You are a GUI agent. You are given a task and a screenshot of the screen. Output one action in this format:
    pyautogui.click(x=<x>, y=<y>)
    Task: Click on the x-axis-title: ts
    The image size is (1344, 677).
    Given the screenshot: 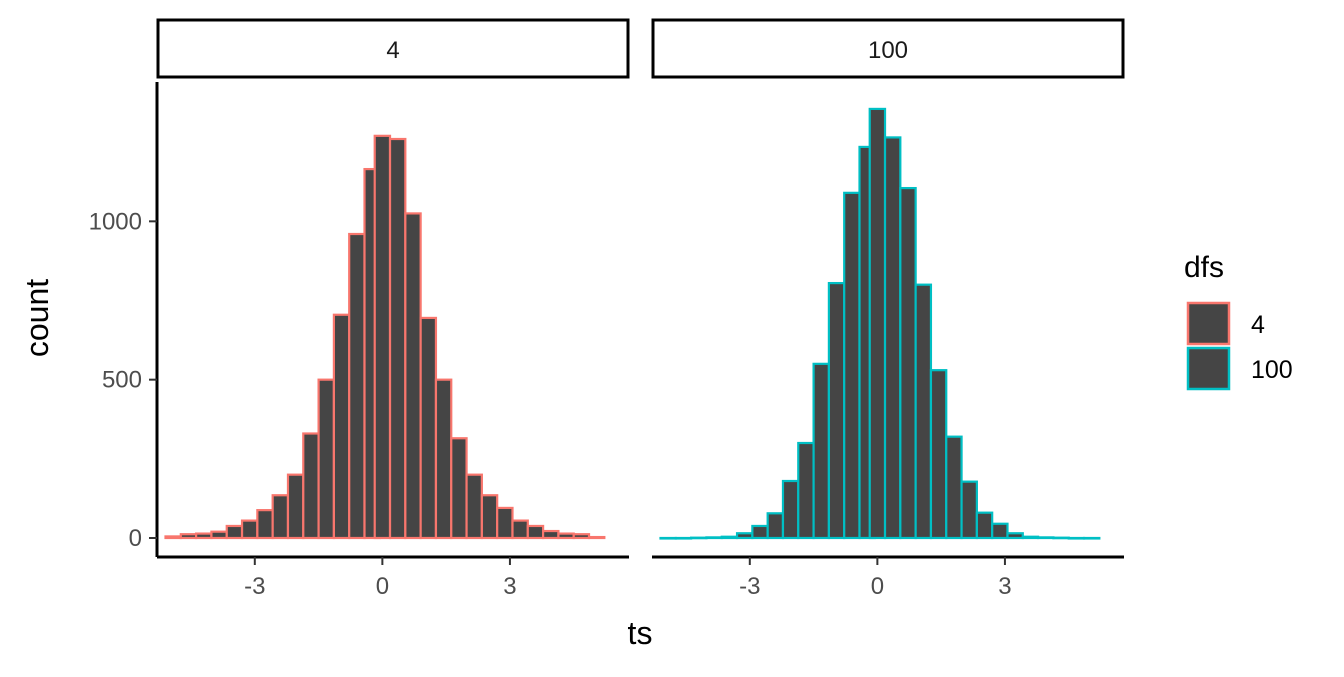 What is the action you would take?
    pyautogui.click(x=640, y=633)
    